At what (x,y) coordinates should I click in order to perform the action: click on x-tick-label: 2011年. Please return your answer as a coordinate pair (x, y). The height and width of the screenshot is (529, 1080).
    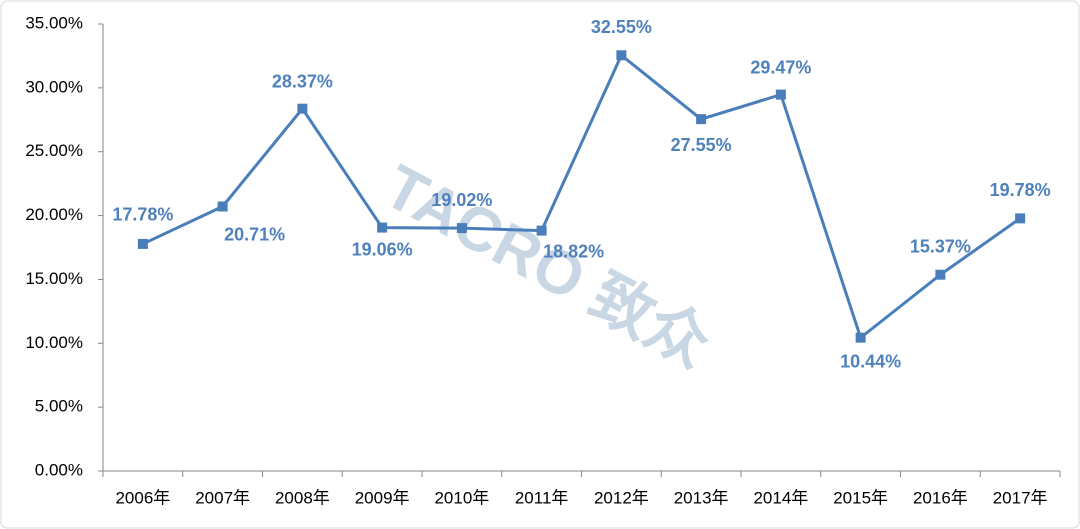
    Looking at the image, I should click on (542, 497).